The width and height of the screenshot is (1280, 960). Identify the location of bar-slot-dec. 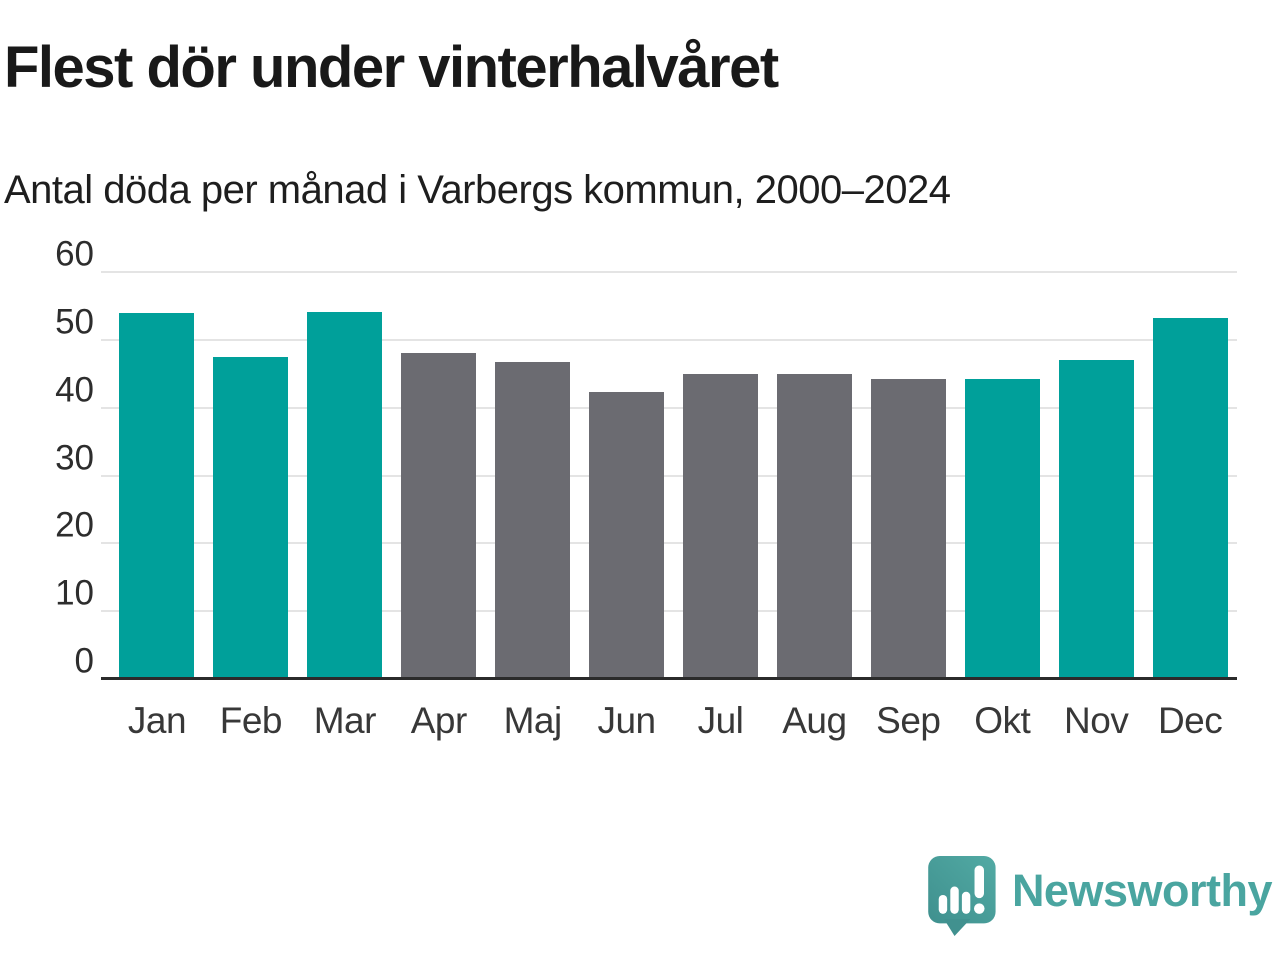
(1190, 475).